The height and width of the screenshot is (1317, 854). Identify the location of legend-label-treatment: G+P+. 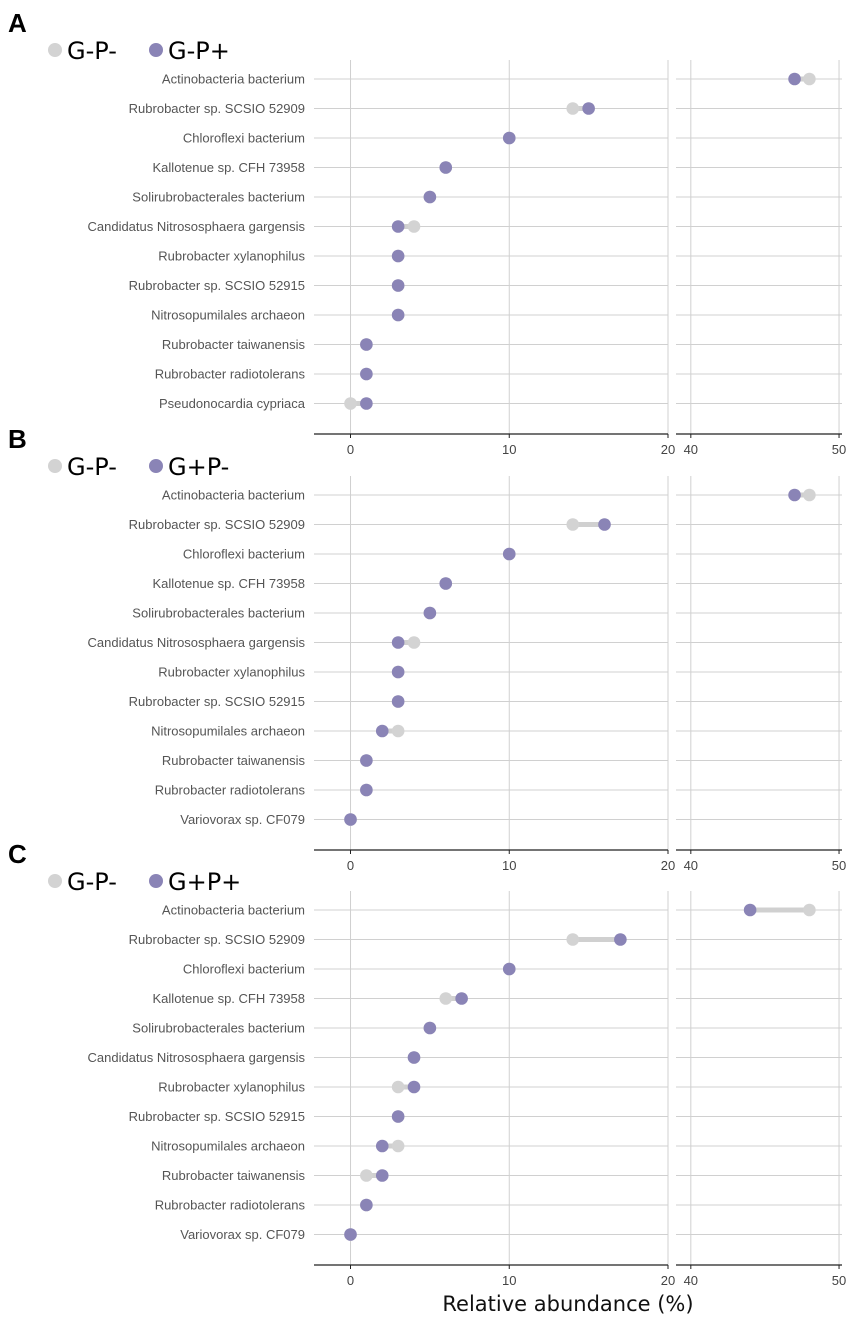
(204, 882).